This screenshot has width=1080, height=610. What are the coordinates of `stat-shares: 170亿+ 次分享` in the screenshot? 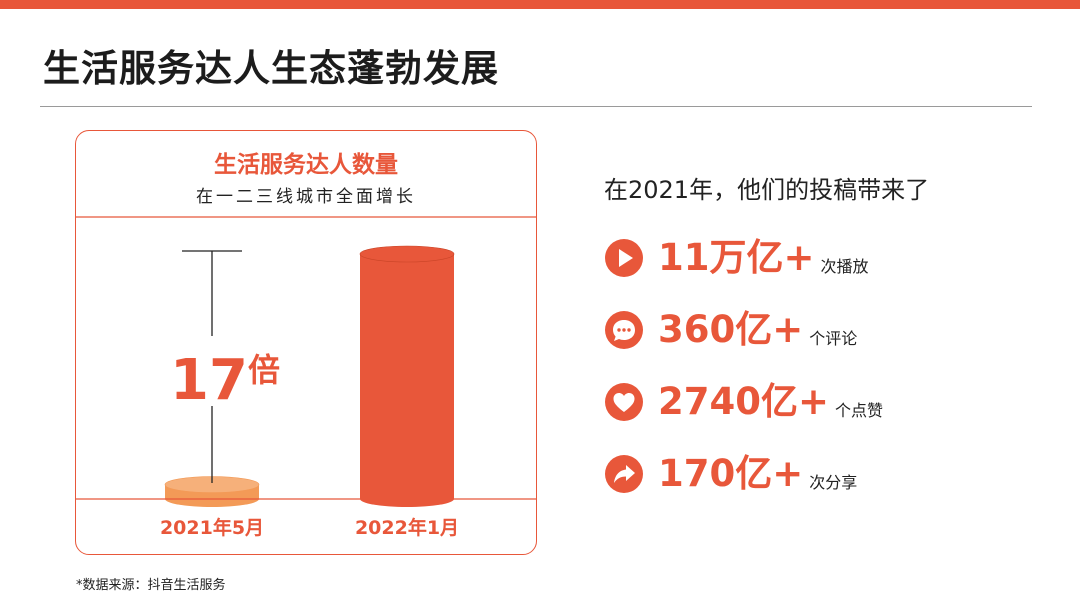 It's located at (824, 473).